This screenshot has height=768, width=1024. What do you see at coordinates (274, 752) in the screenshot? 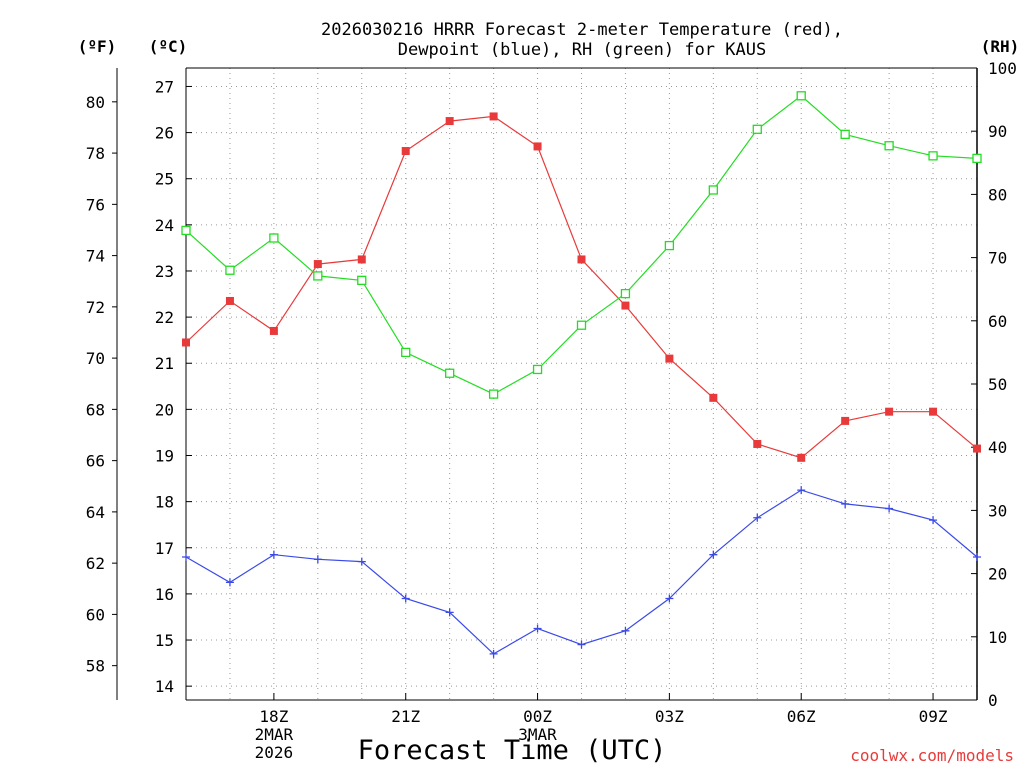
I see `x-tick-label: 2026` at bounding box center [274, 752].